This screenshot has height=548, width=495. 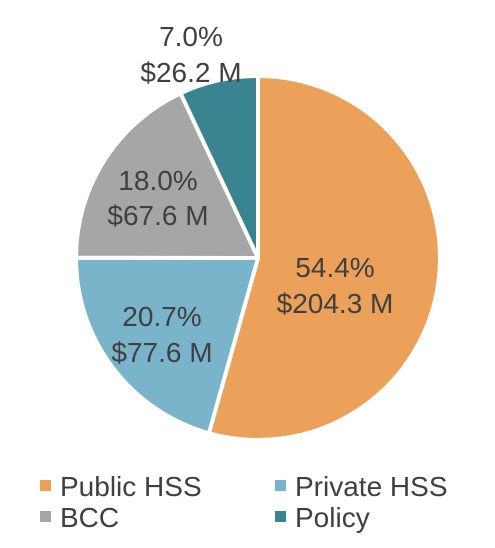 What do you see at coordinates (161, 352) in the screenshot?
I see `slice-value-label: $77.6 M` at bounding box center [161, 352].